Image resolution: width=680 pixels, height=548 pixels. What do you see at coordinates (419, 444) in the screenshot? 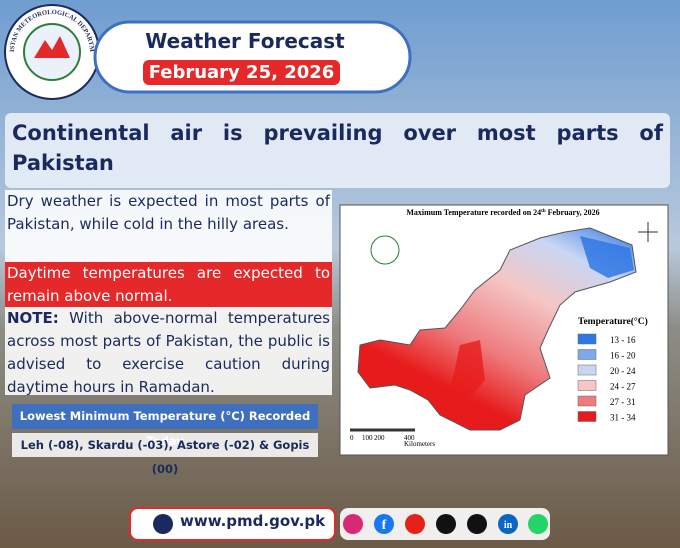
I see `scale-unit: Kilometers` at bounding box center [419, 444].